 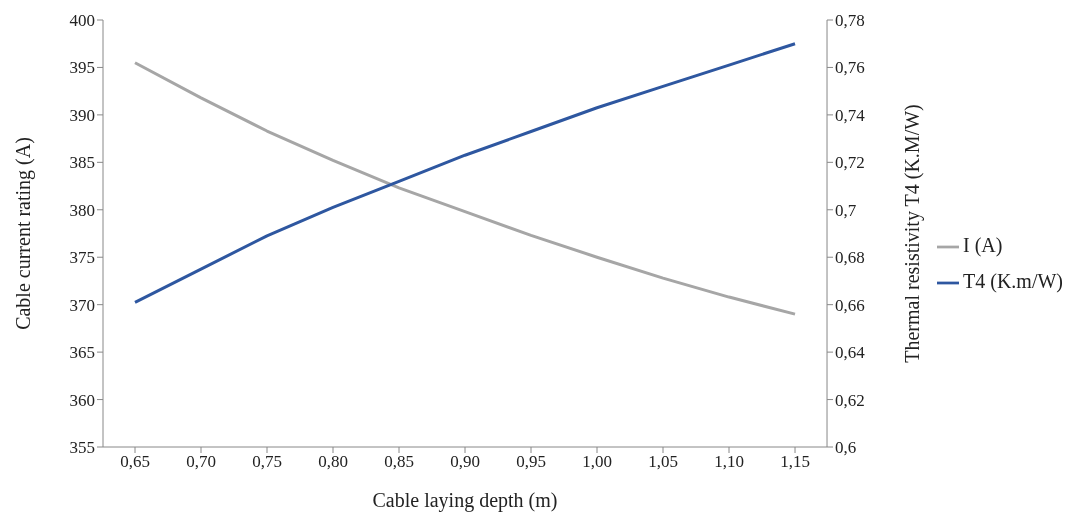 What do you see at coordinates (1013, 280) in the screenshot?
I see `legend-label: T4 (K.m/W)` at bounding box center [1013, 280].